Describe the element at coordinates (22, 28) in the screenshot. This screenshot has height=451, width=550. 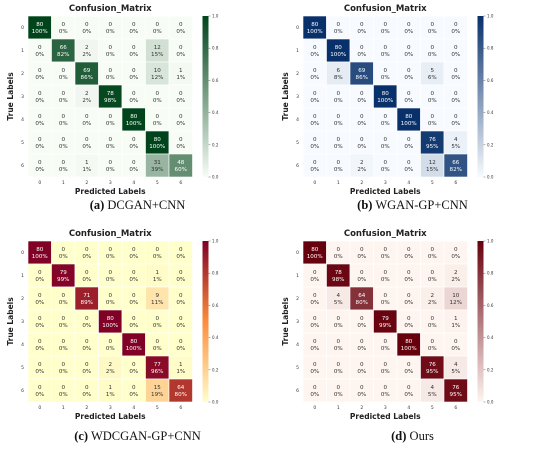
I see `y-tick-label: 0` at that location.